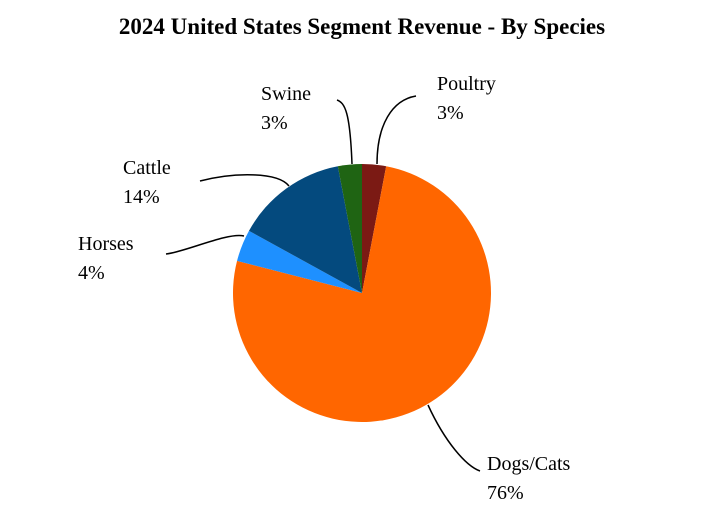 The image size is (724, 524). What do you see at coordinates (466, 84) in the screenshot?
I see `slice-label-poultry: Poultry` at bounding box center [466, 84].